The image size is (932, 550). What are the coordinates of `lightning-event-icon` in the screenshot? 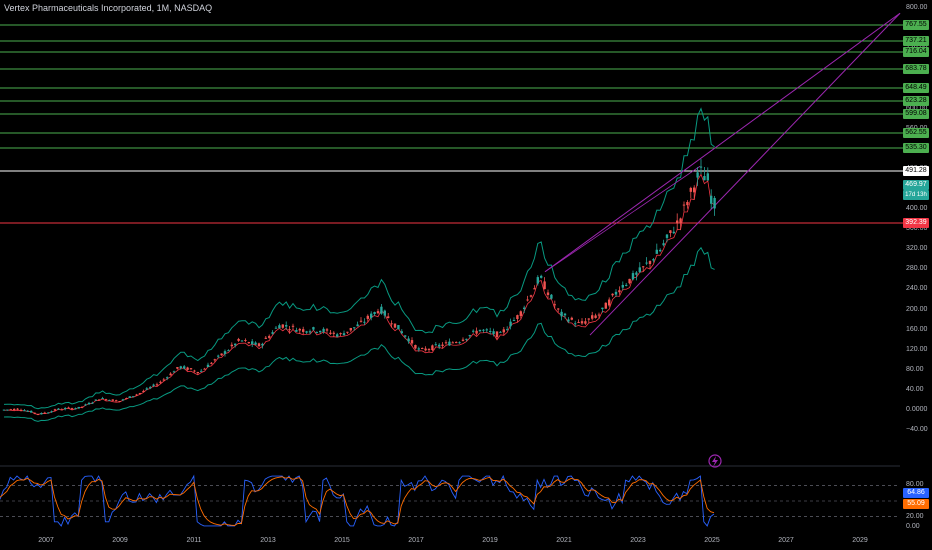 It's located at (715, 461).